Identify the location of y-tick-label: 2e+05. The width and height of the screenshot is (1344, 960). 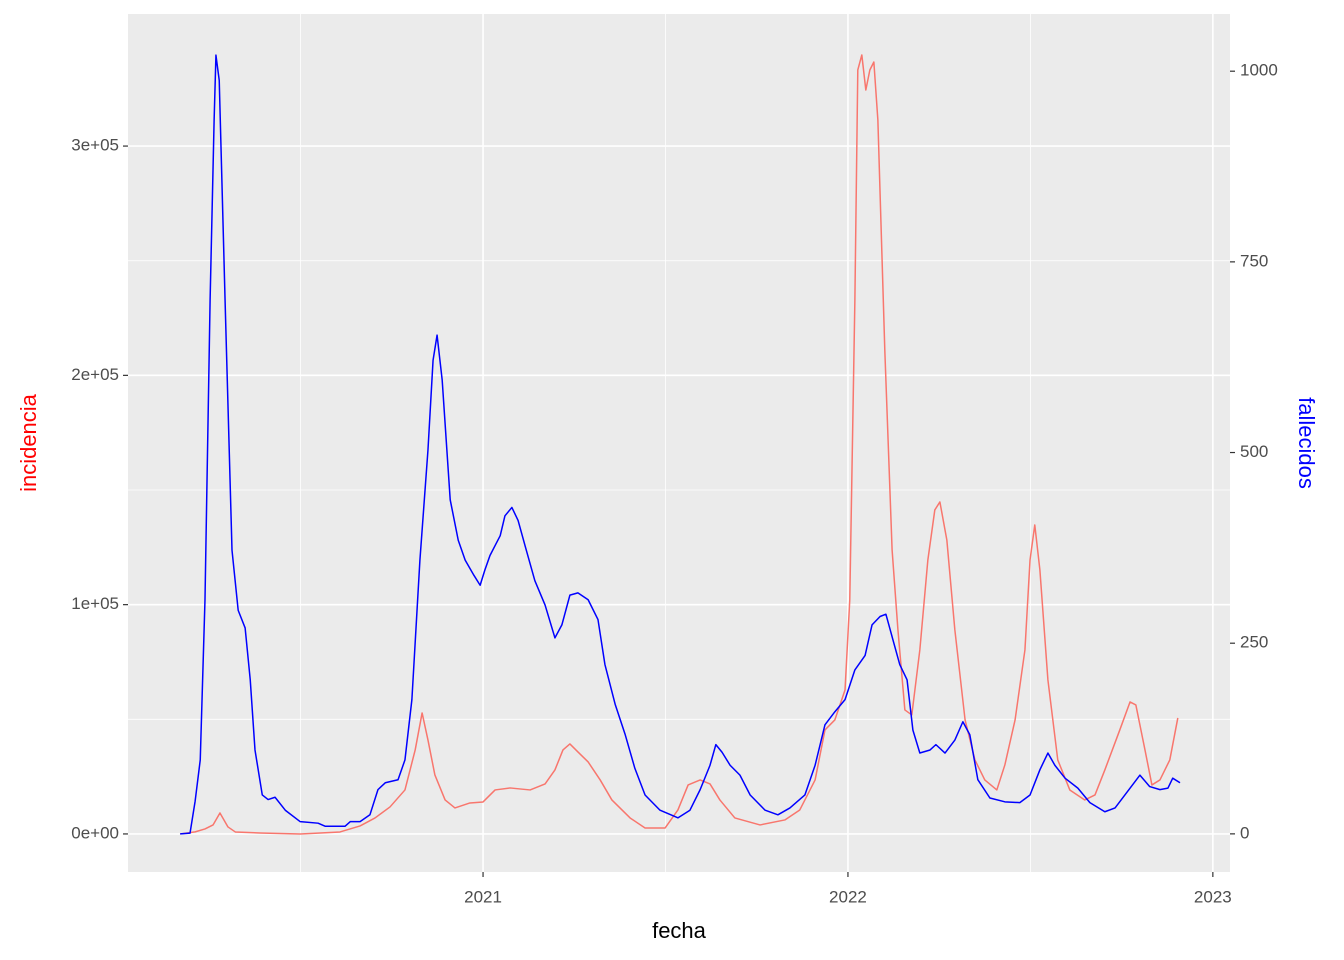
(95, 374).